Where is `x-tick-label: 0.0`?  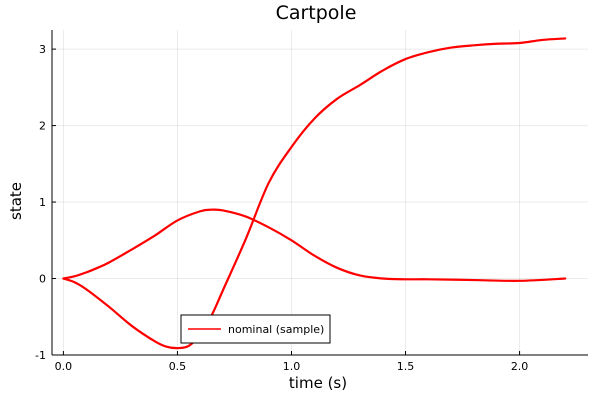
x-tick-label: 0.0 is located at coordinates (64, 366).